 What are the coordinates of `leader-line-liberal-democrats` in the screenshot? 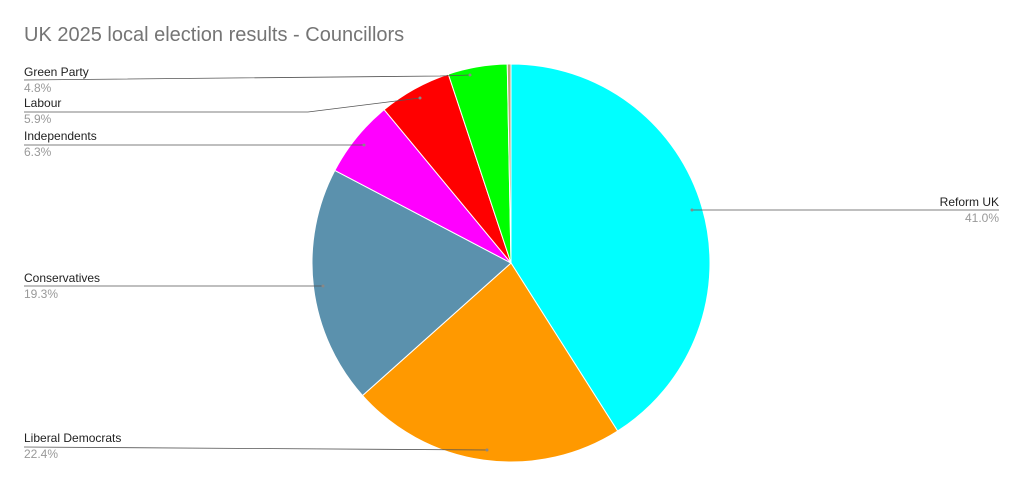 It's located at (255, 448).